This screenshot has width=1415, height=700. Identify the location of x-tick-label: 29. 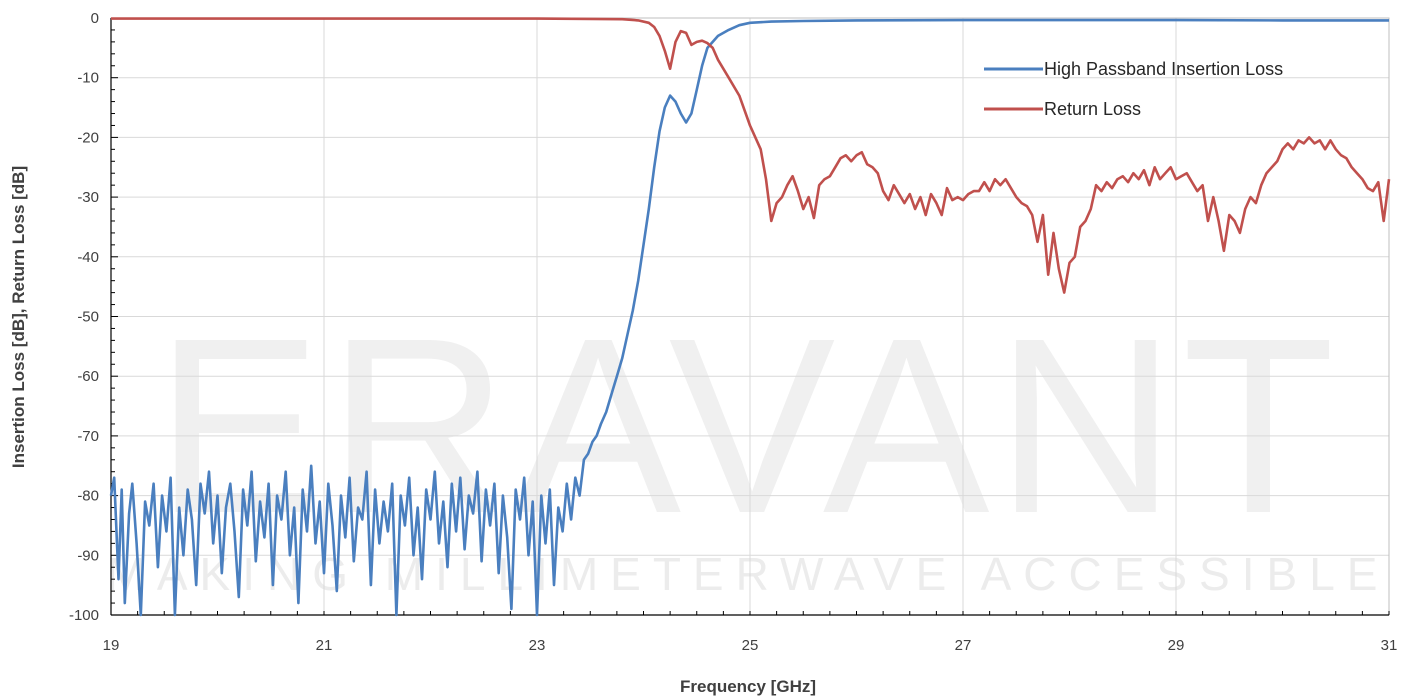
(1176, 645).